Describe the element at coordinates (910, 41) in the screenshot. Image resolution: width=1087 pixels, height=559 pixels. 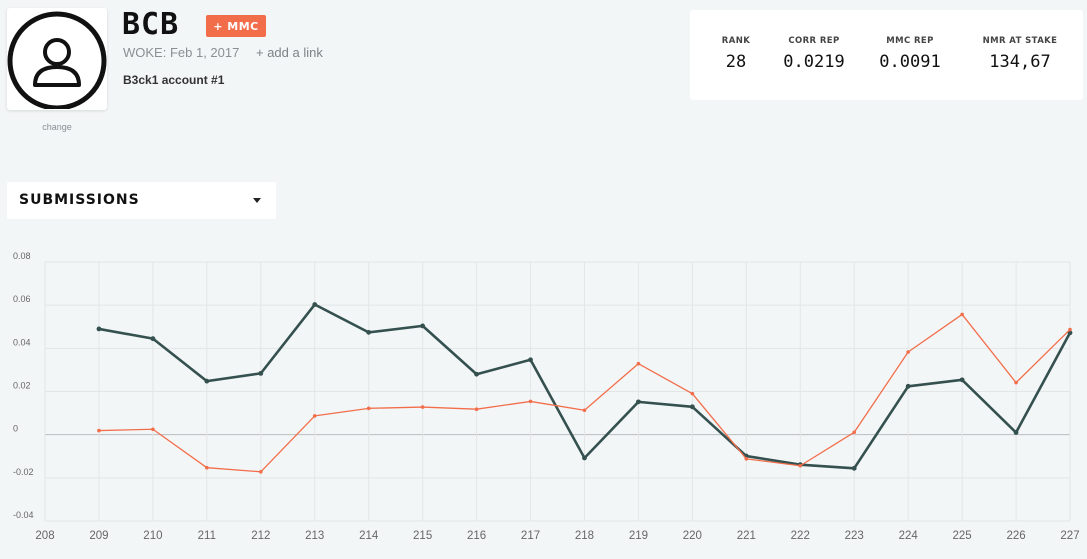
I see `stat-mmc-rep-label: MMC REP` at that location.